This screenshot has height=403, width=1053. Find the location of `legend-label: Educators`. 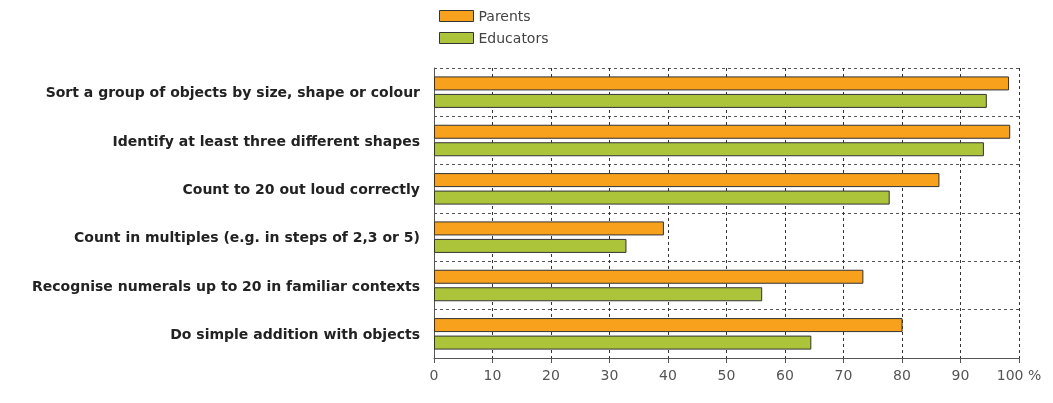

legend-label: Educators is located at coordinates (513, 38).